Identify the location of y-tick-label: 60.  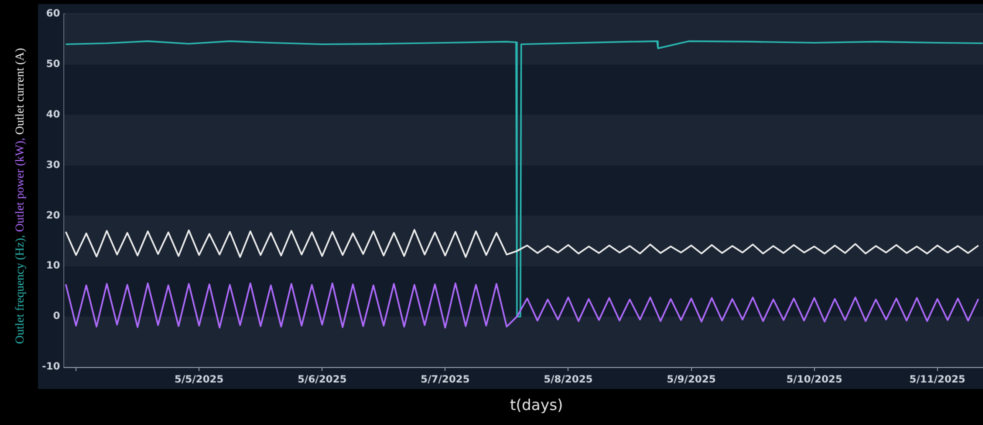
(53, 14).